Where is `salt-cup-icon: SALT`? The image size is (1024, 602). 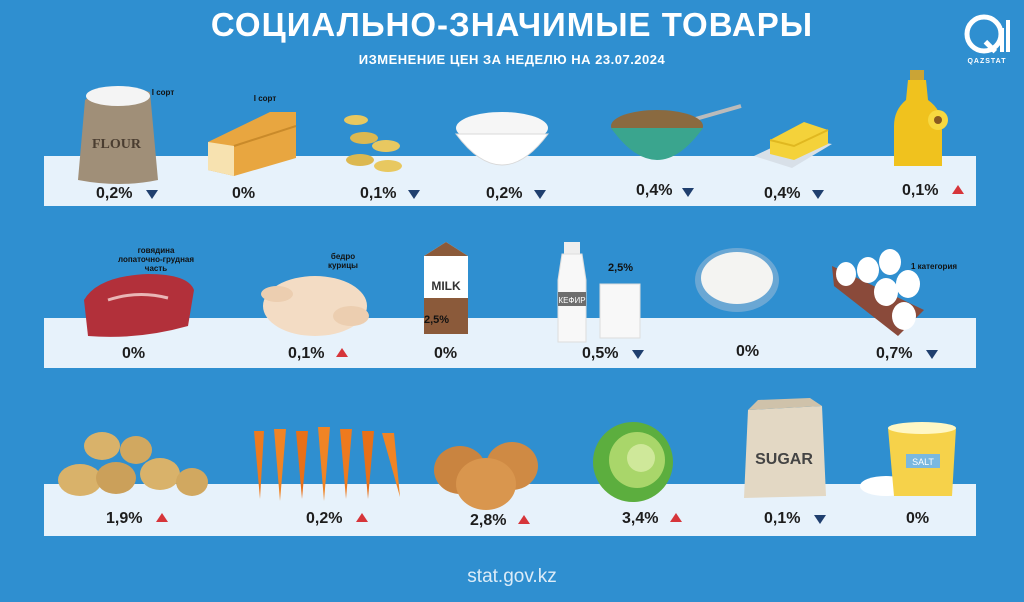
salt-cup-icon: SALT is located at coordinates (908, 459).